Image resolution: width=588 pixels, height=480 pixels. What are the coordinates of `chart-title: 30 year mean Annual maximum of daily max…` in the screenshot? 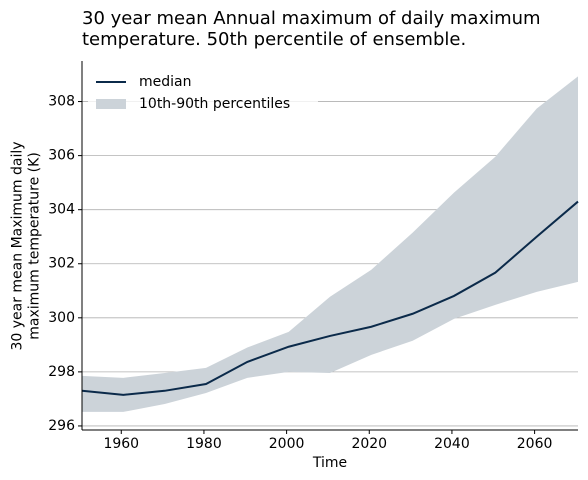 It's located at (311, 29).